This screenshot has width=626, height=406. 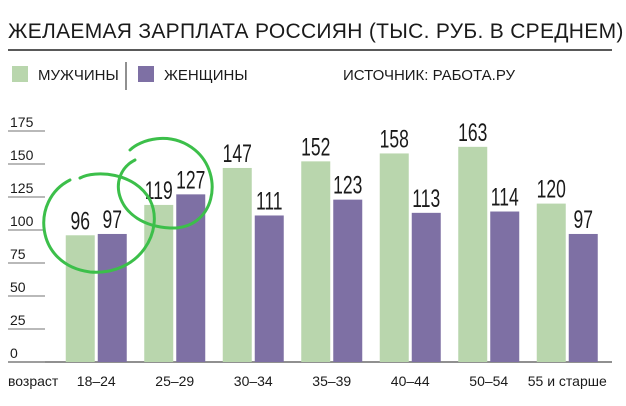 What do you see at coordinates (18, 320) in the screenshot?
I see `y-tick-label: 25` at bounding box center [18, 320].